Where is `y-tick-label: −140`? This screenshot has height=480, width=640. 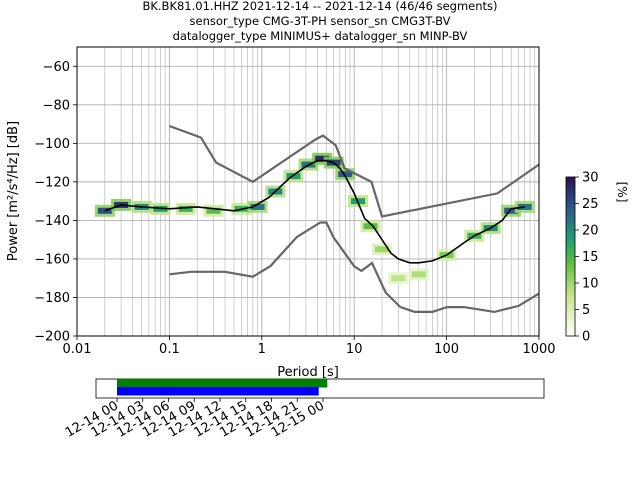
y-tick-label: −140 is located at coordinates (52, 221).